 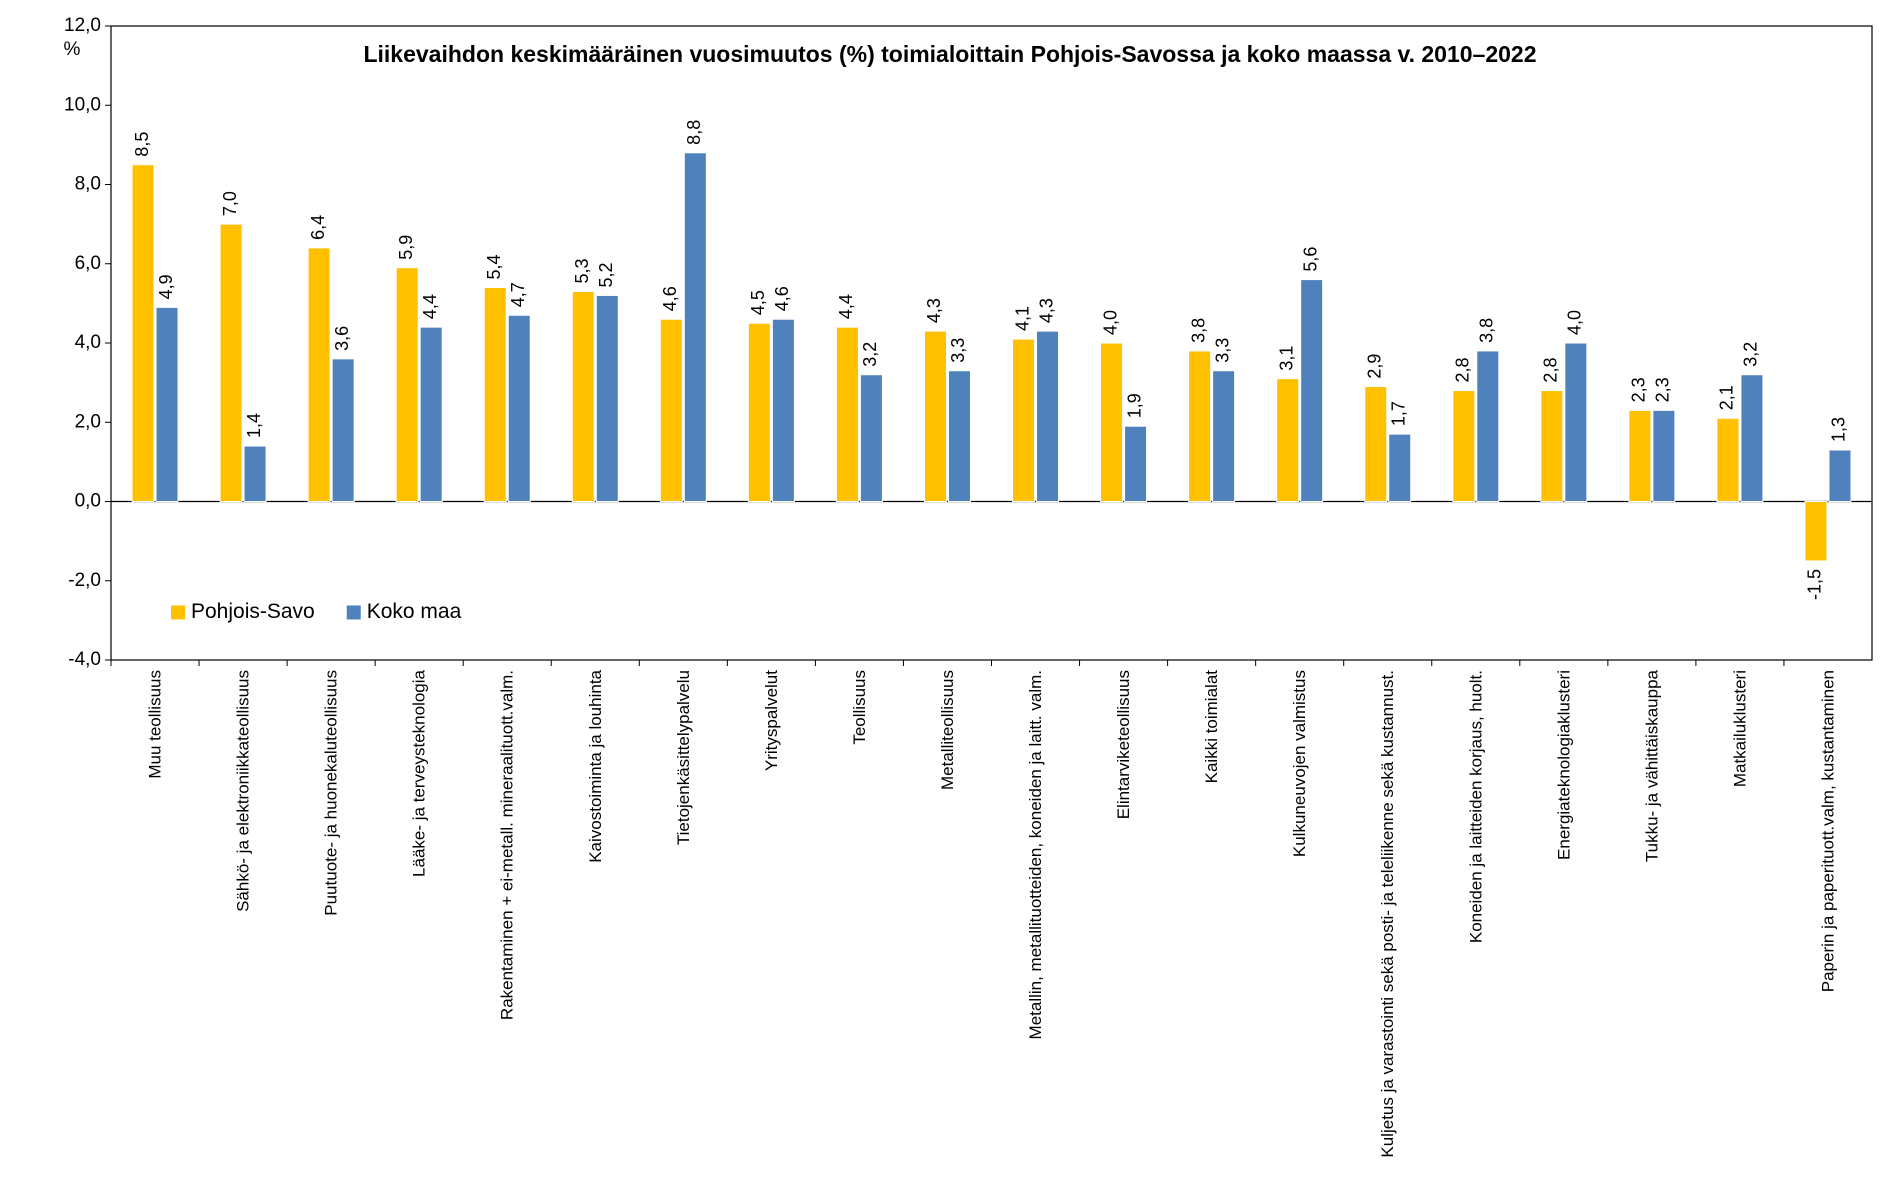 What do you see at coordinates (1476, 807) in the screenshot?
I see `x-tick-label: Koneiden ja laitteiden korjaus, huolt.` at bounding box center [1476, 807].